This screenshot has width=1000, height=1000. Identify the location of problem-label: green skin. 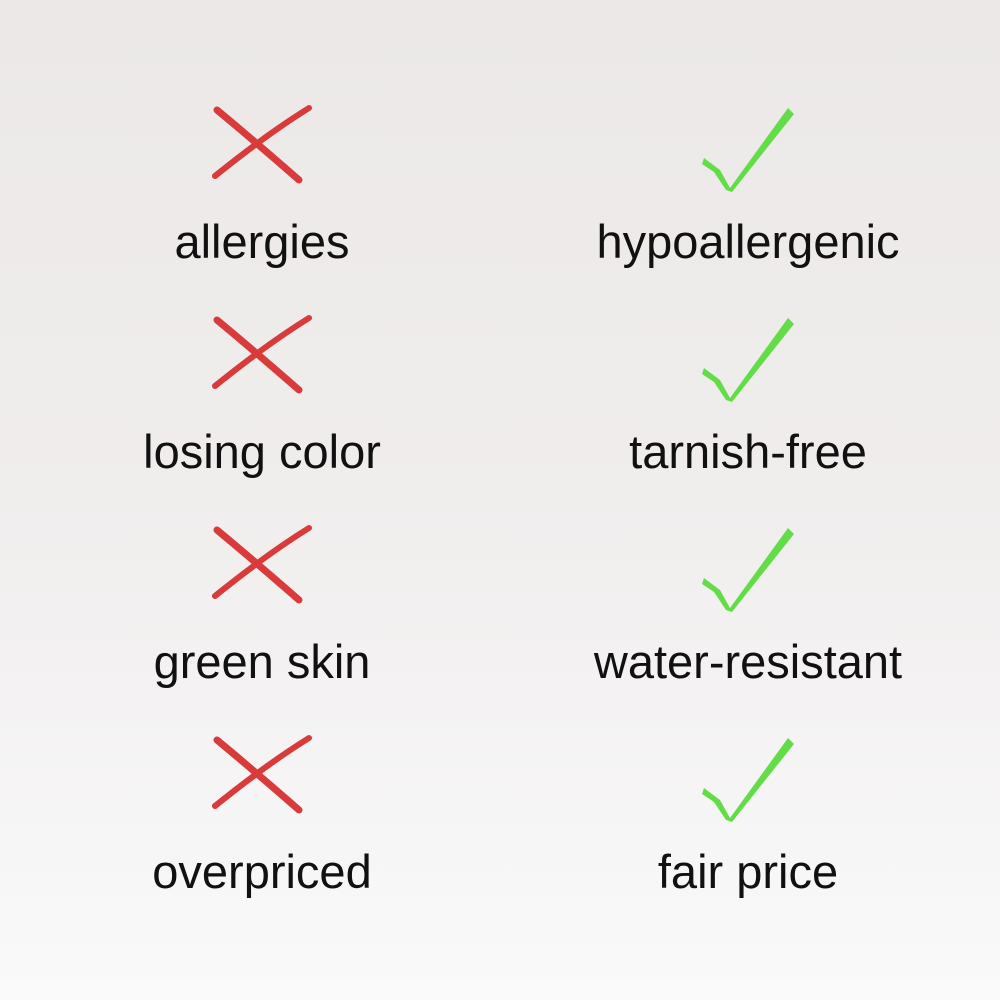
(262, 661).